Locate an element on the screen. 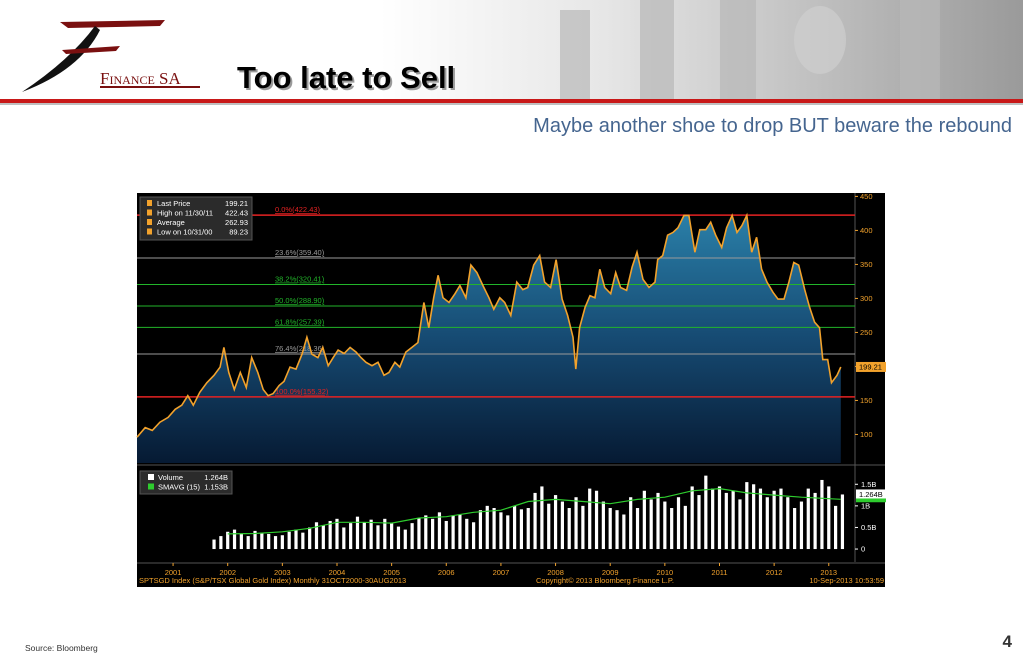 This screenshot has width=1023, height=670. header-rule-shadow is located at coordinates (511, 104).